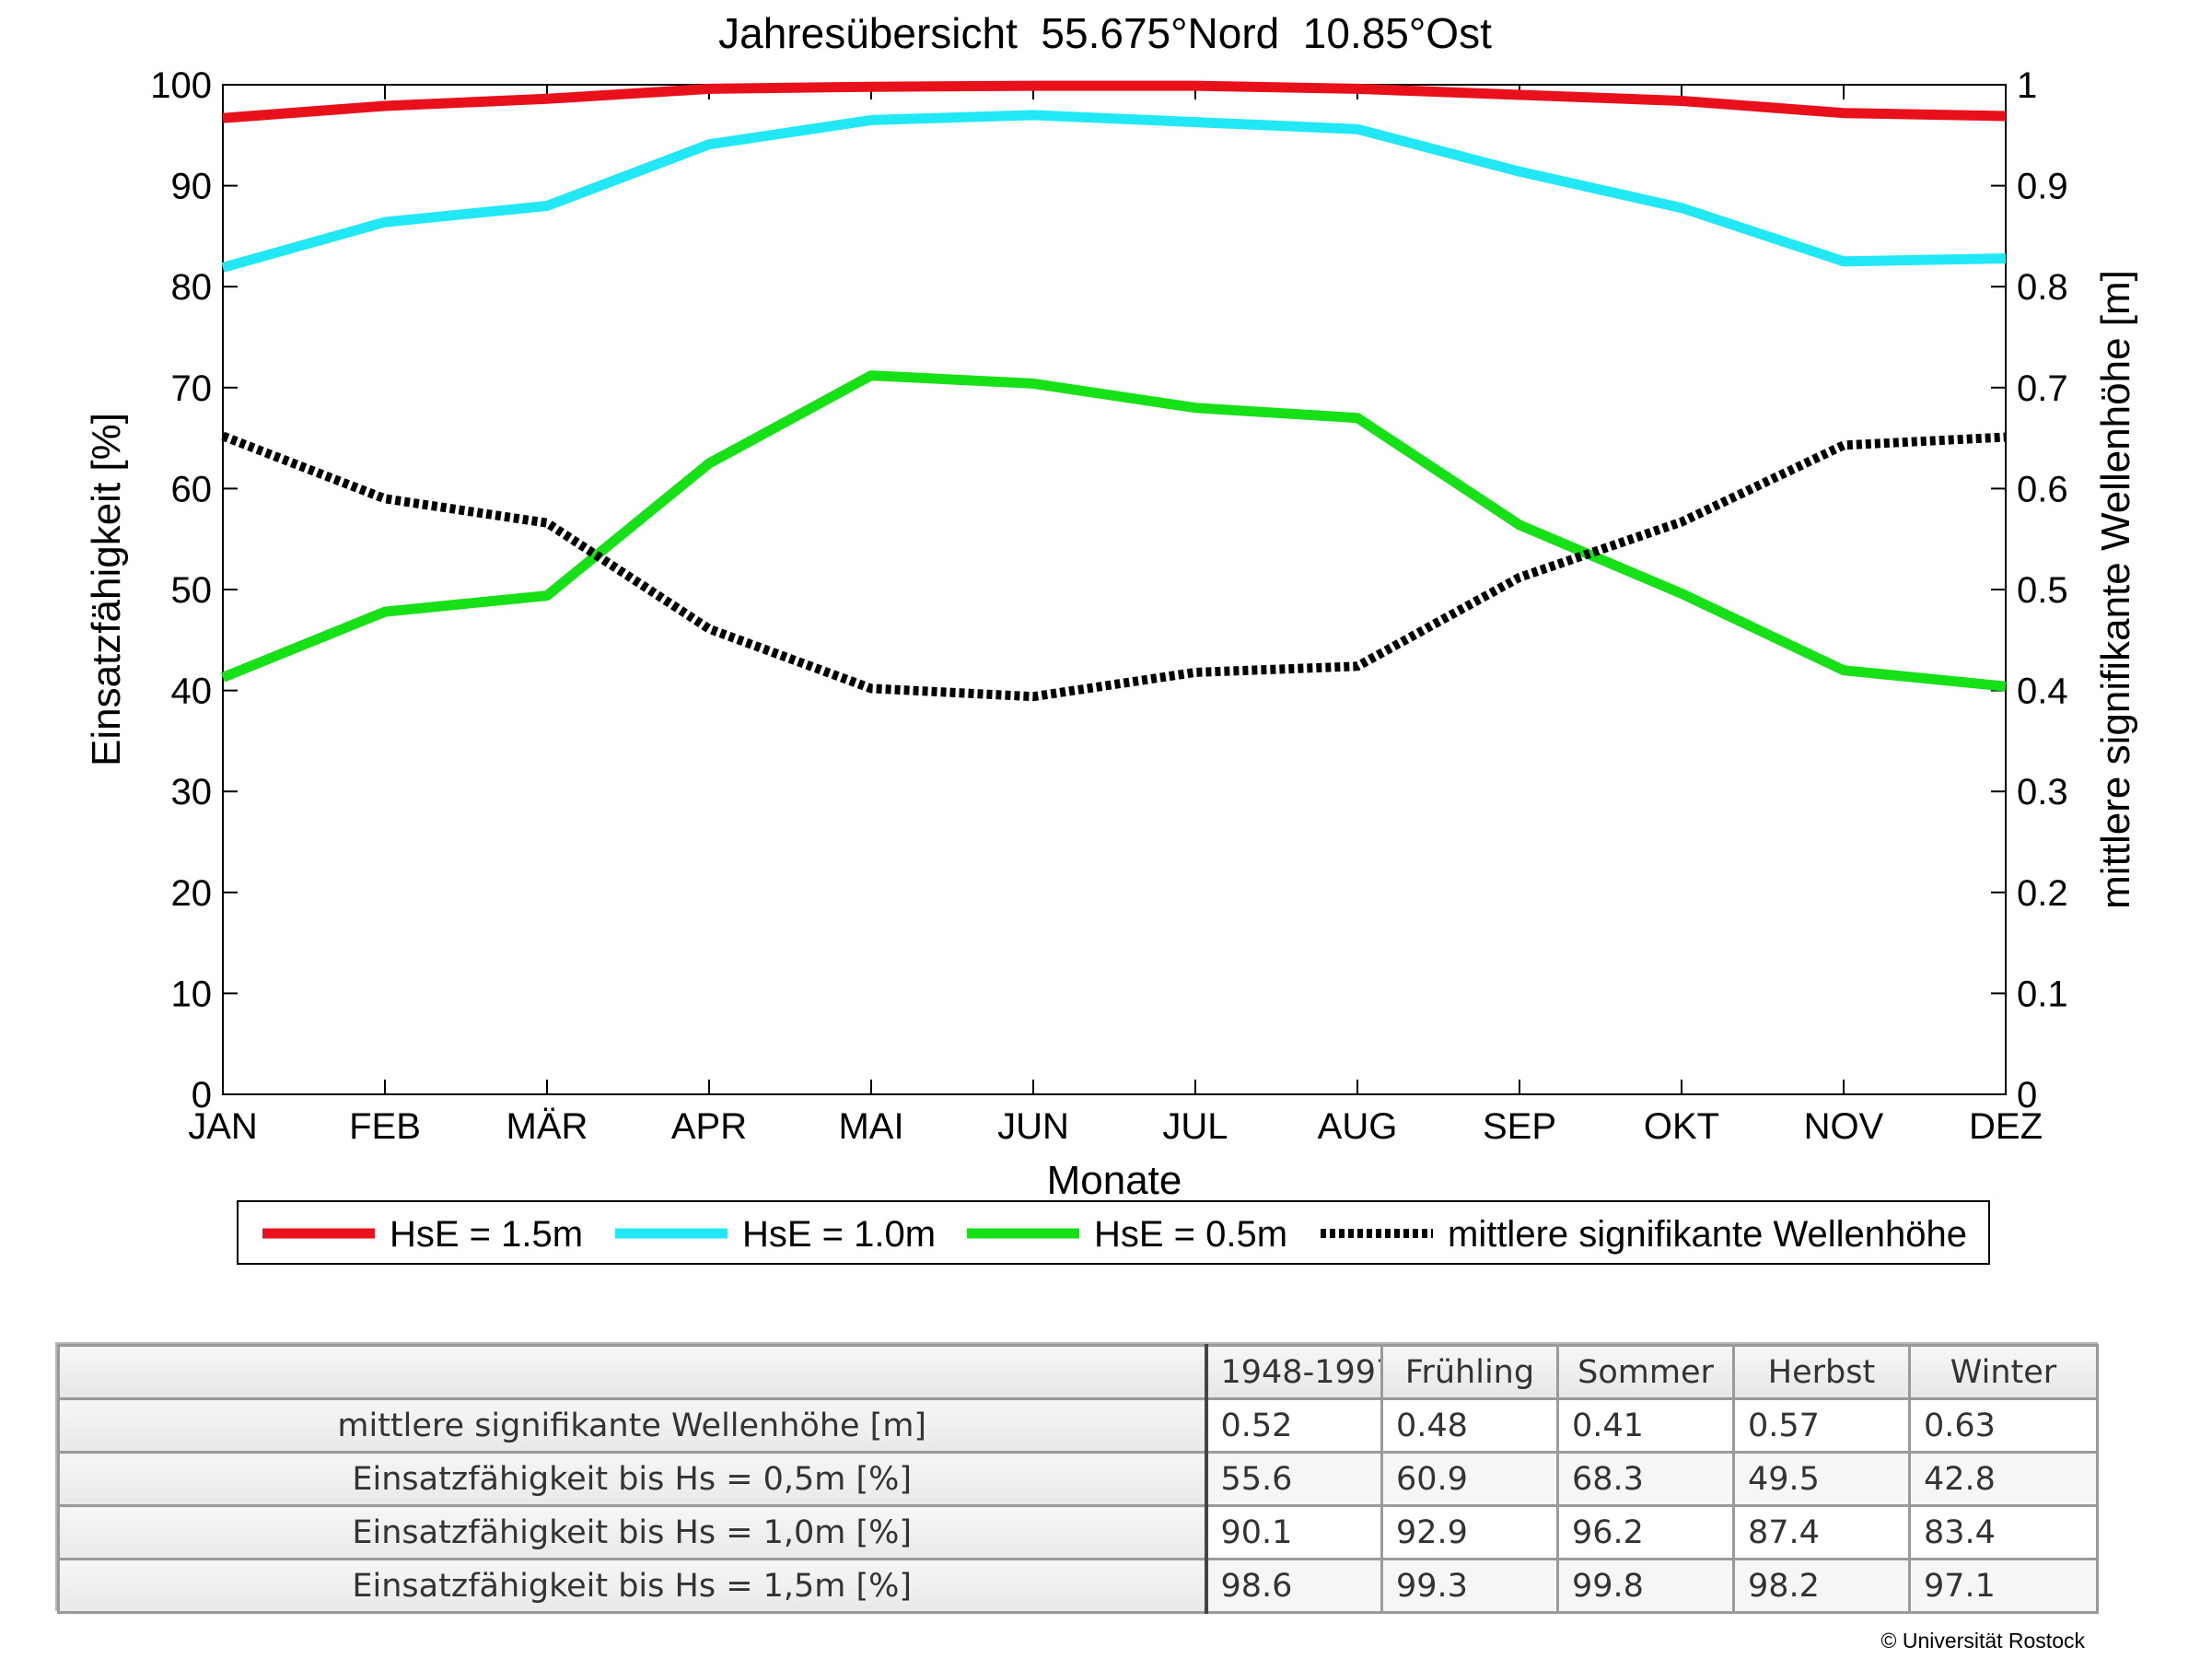 Image resolution: width=2212 pixels, height=1659 pixels. I want to click on x-tick-label: FEB, so click(385, 1126).